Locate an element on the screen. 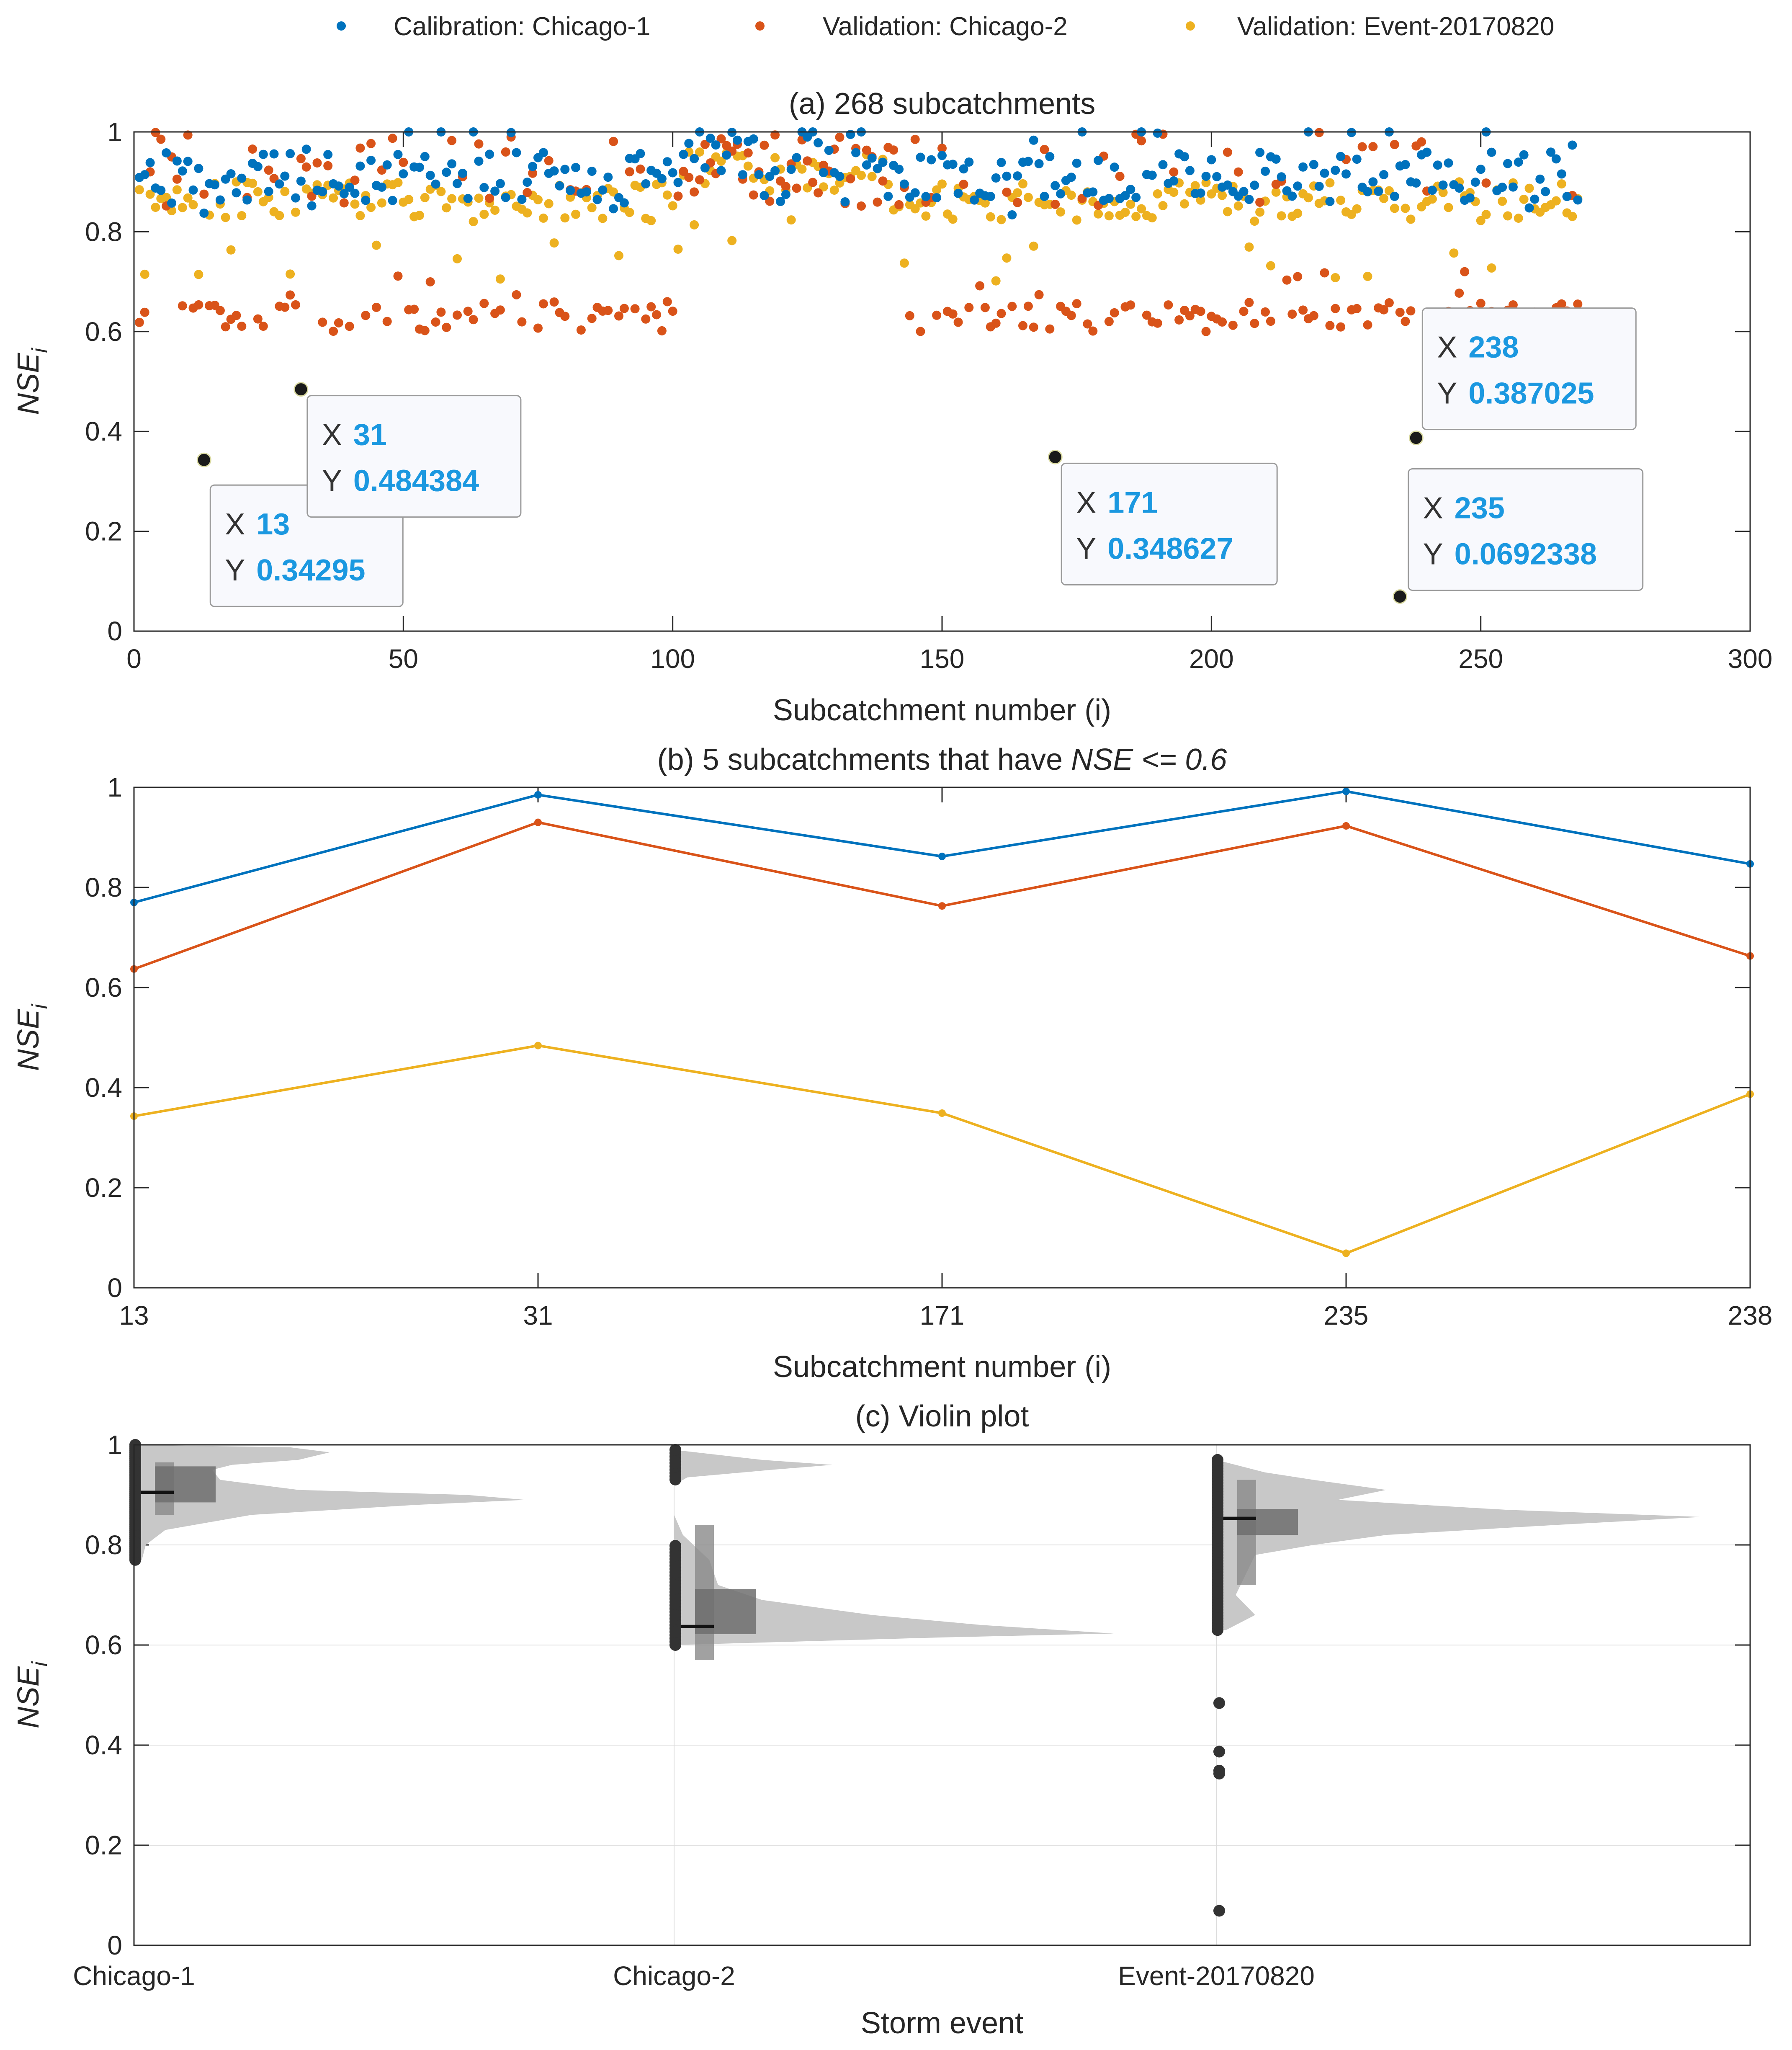 Image resolution: width=1792 pixels, height=2050 pixels. datatip: X 171 Y 0.348627 is located at coordinates (1163, 517).